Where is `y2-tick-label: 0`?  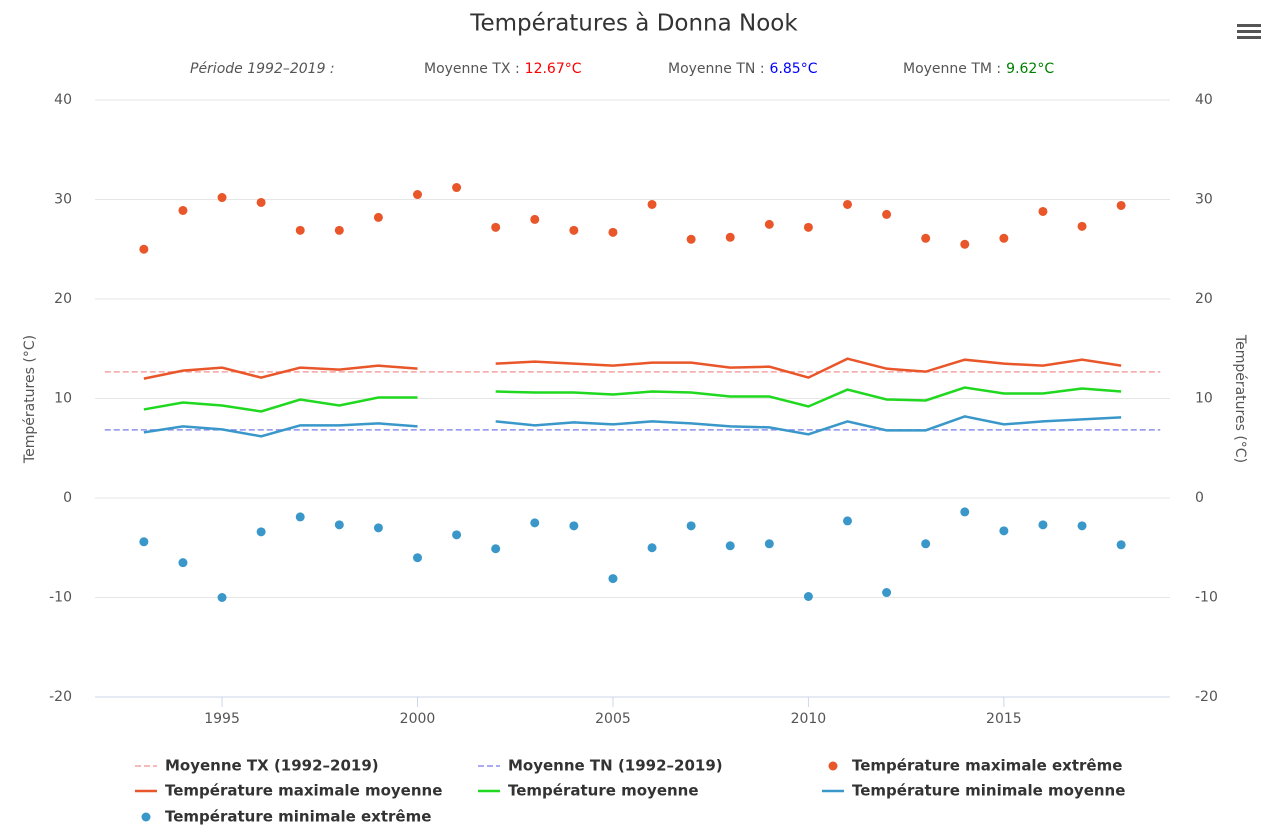 y2-tick-label: 0 is located at coordinates (1199, 498).